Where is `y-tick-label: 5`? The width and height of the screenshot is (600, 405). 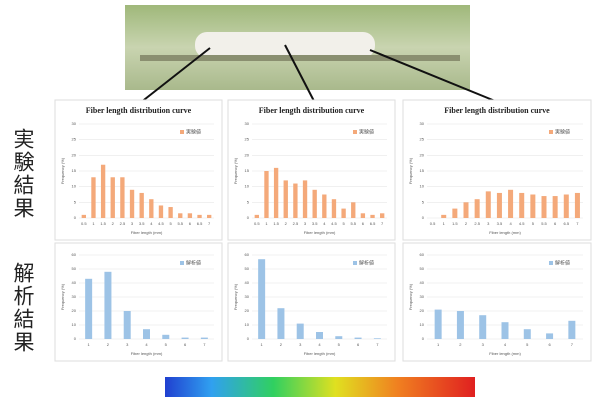 y-tick-label: 5 is located at coordinates (248, 201).